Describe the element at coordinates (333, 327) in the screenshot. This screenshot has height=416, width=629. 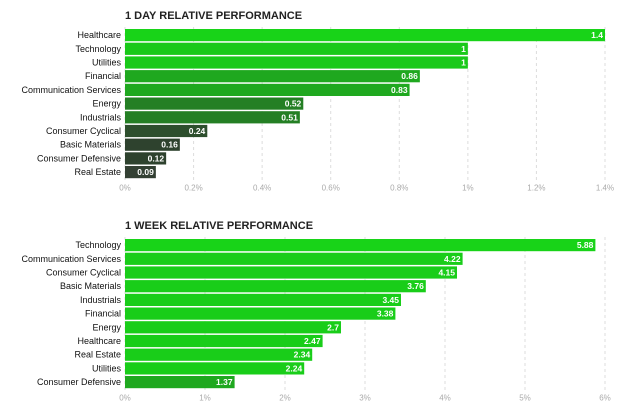
I see `week-value-label: 2.7` at that location.